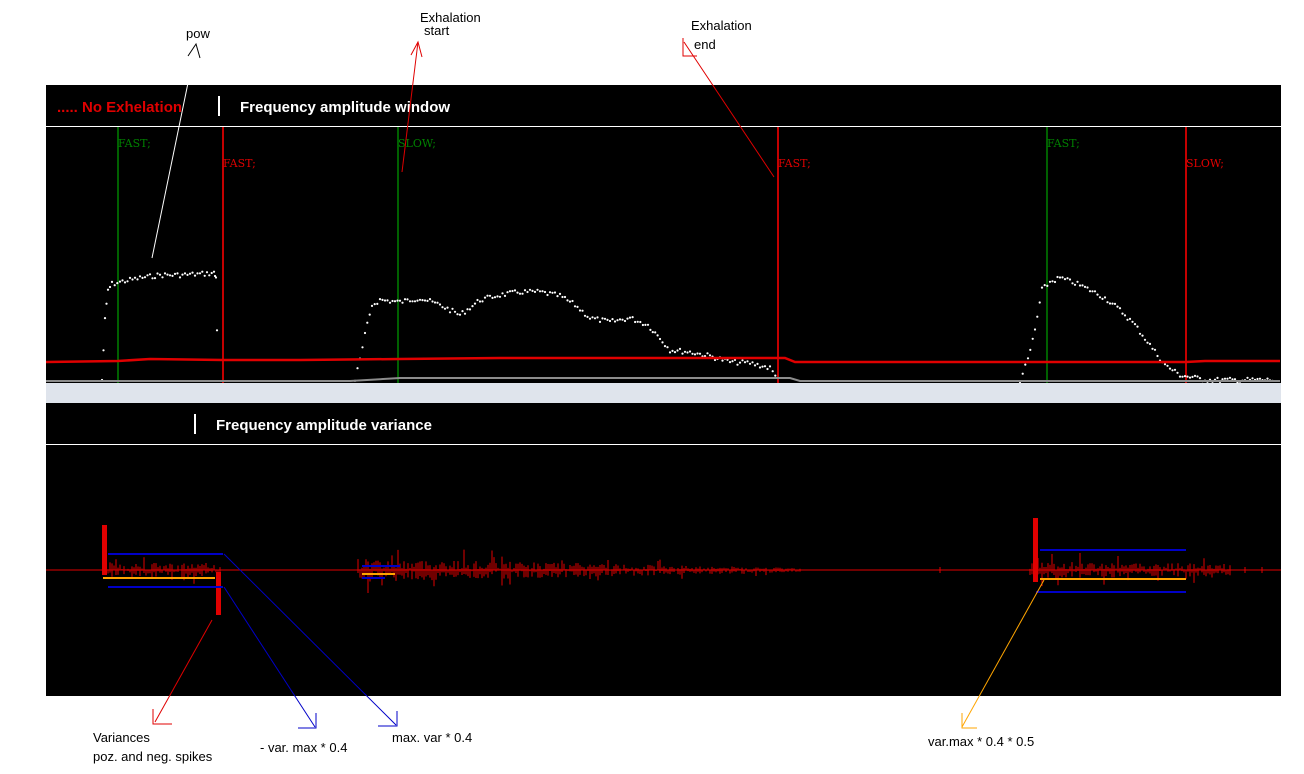  I want to click on exhalation-end-arrow, so click(729, 109).